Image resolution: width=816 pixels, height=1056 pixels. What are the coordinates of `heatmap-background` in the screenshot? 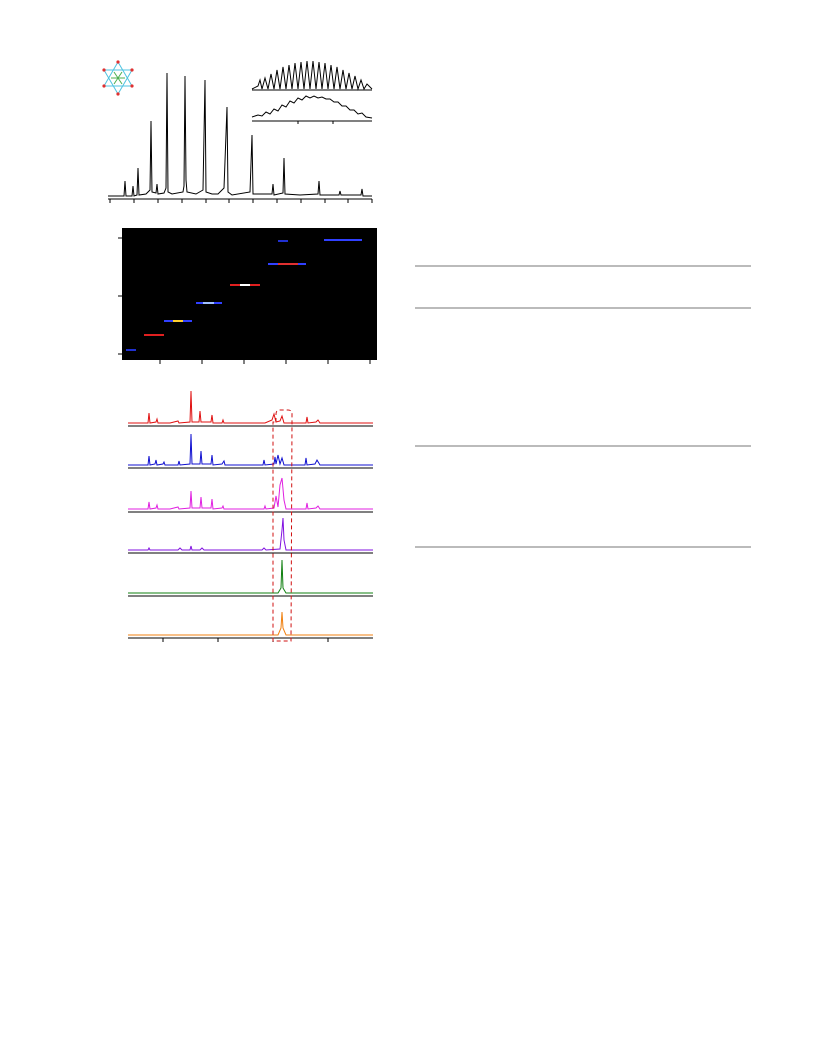 It's located at (249, 294).